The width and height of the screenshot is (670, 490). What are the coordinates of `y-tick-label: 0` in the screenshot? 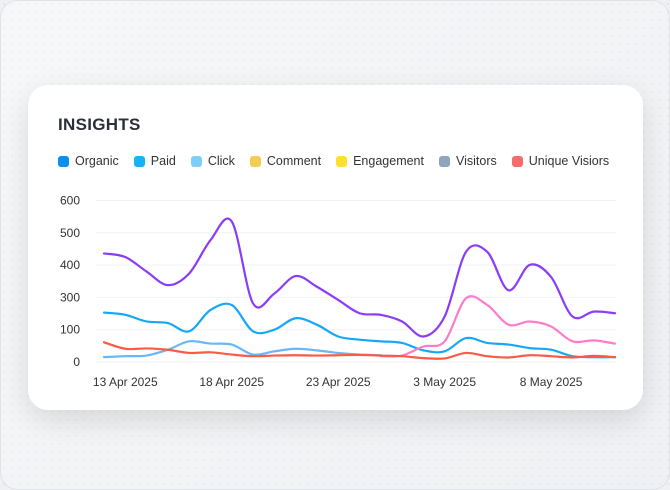 It's located at (76, 362).